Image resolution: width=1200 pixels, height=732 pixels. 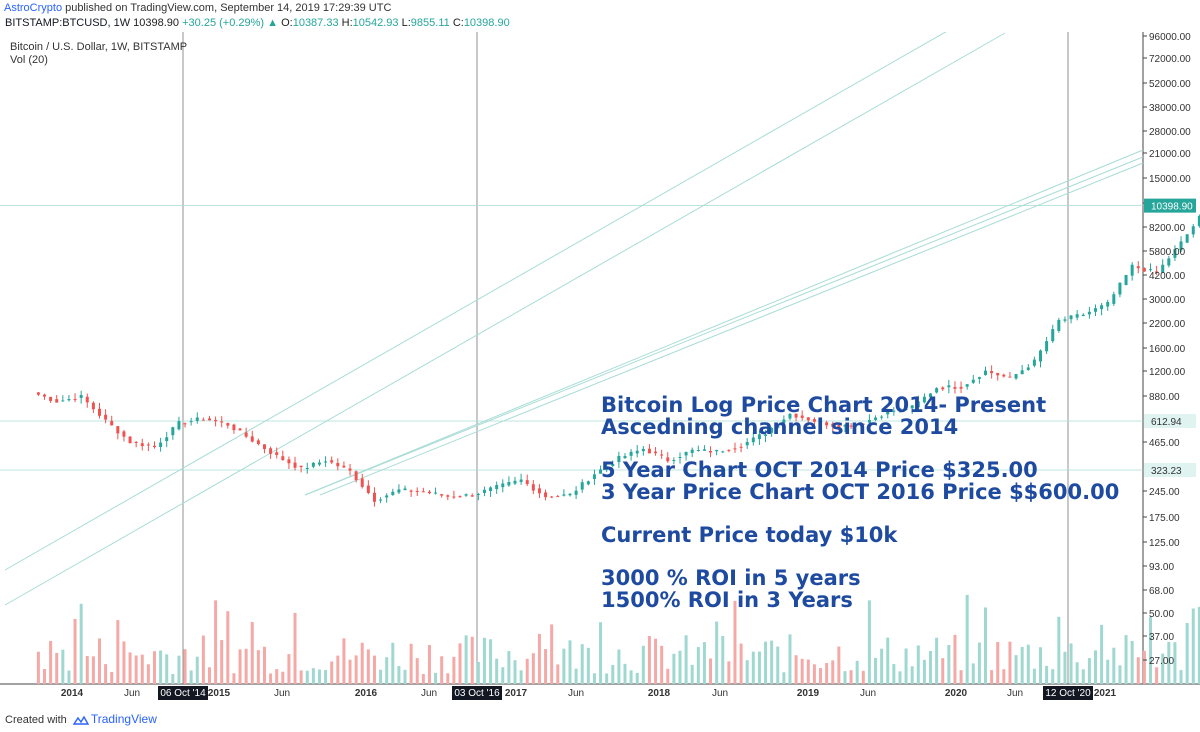 I want to click on symbol-label: BITSTAMP:BTCUSD, 1W, so click(x=68, y=23).